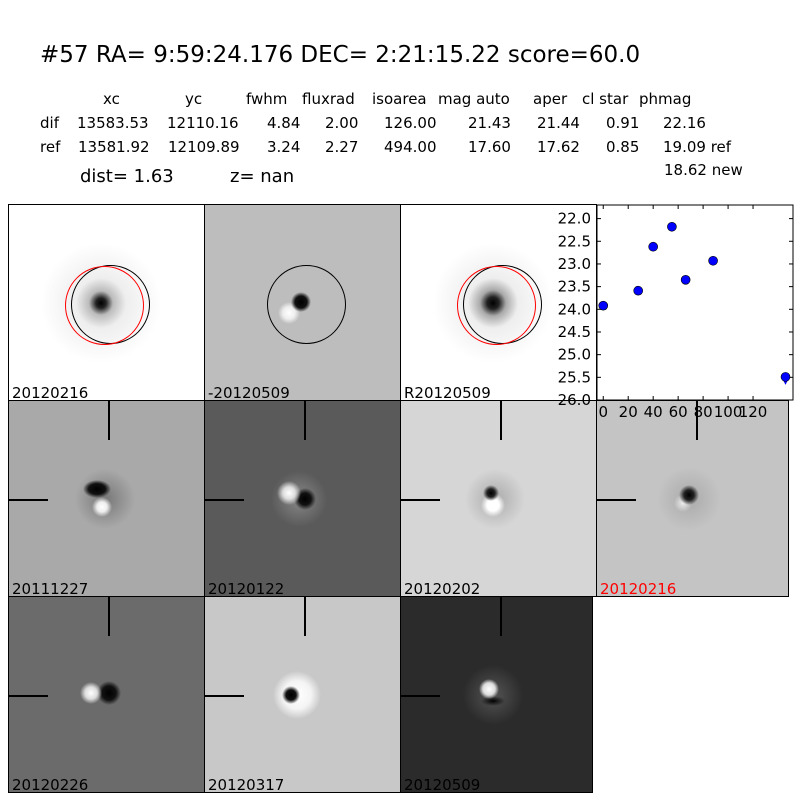  Describe the element at coordinates (623, 147) in the screenshot. I see `table-cell: 0.85` at that location.